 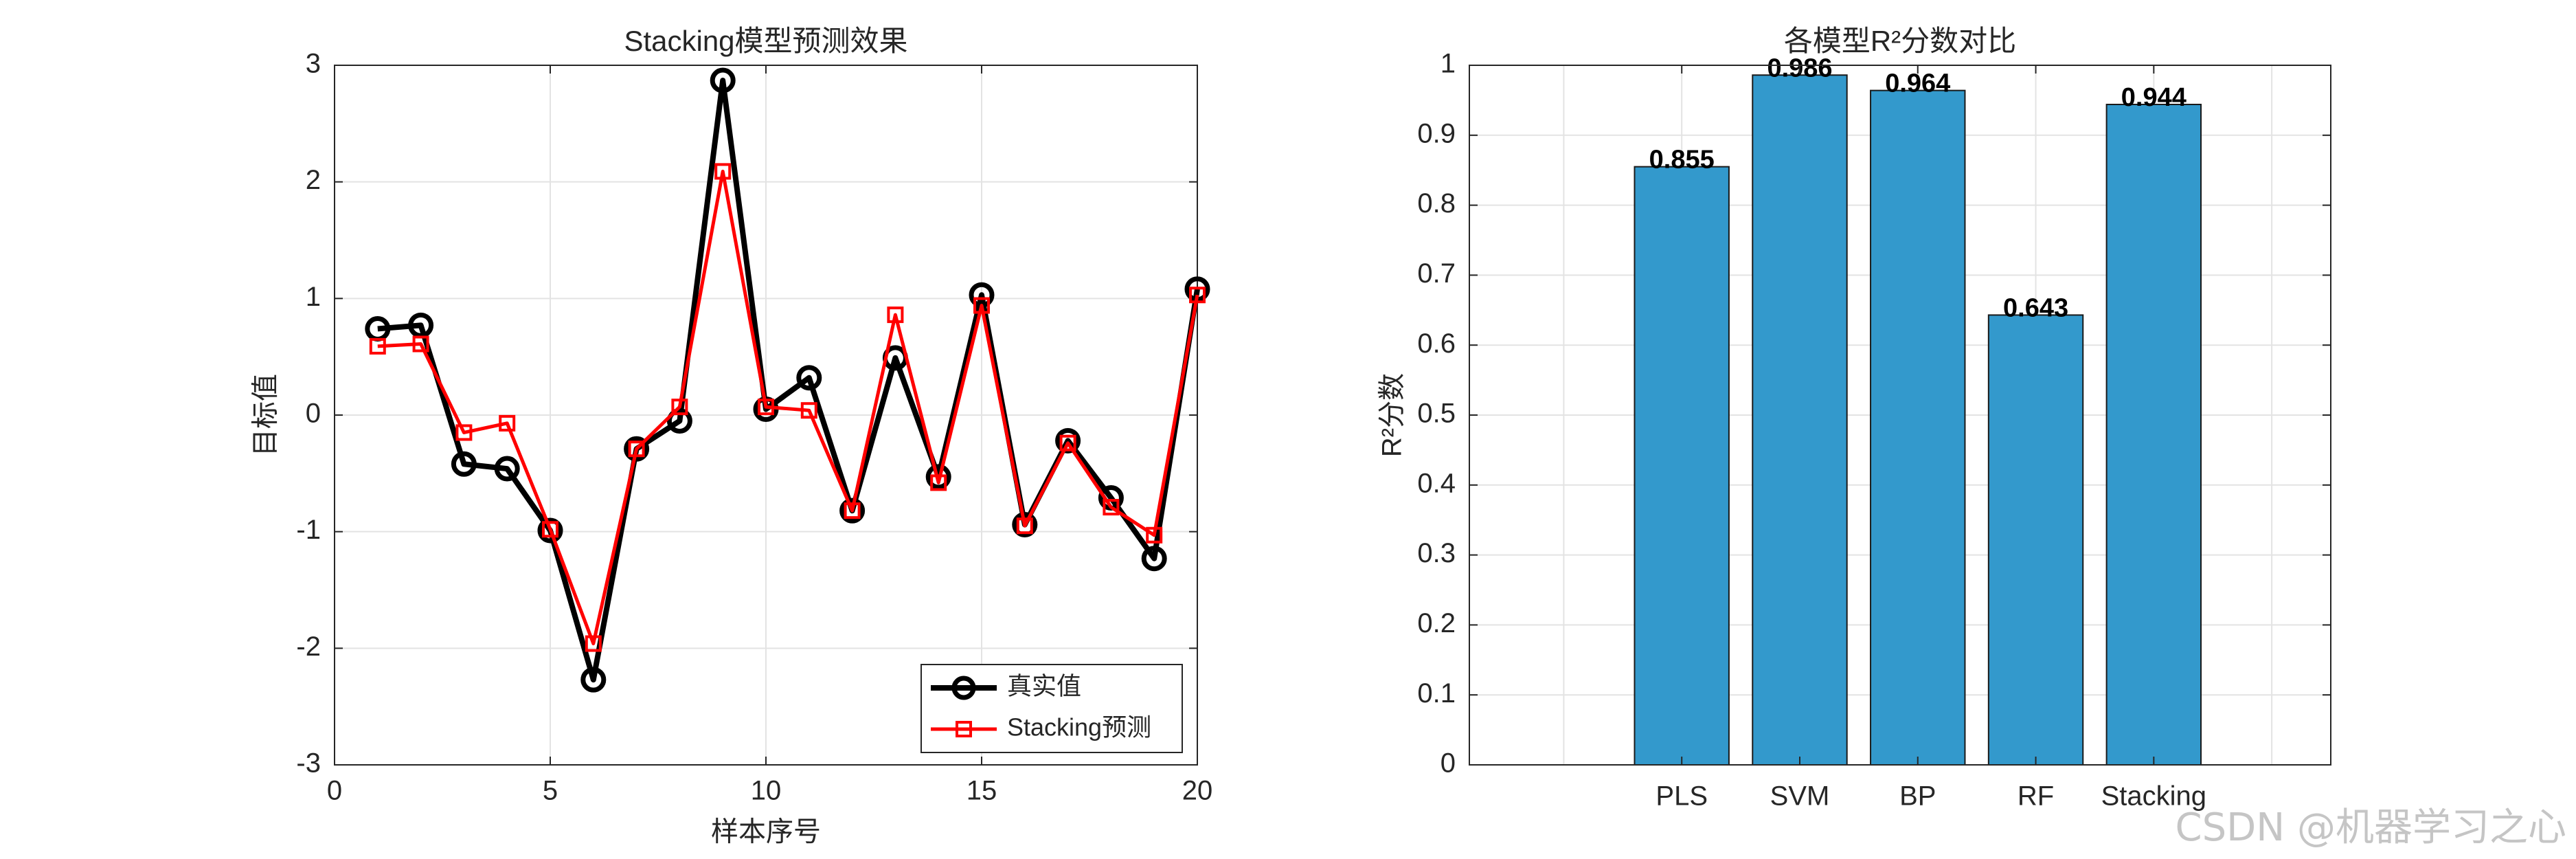 What do you see at coordinates (1436, 203) in the screenshot?
I see `y-tick-label: 0.8` at bounding box center [1436, 203].